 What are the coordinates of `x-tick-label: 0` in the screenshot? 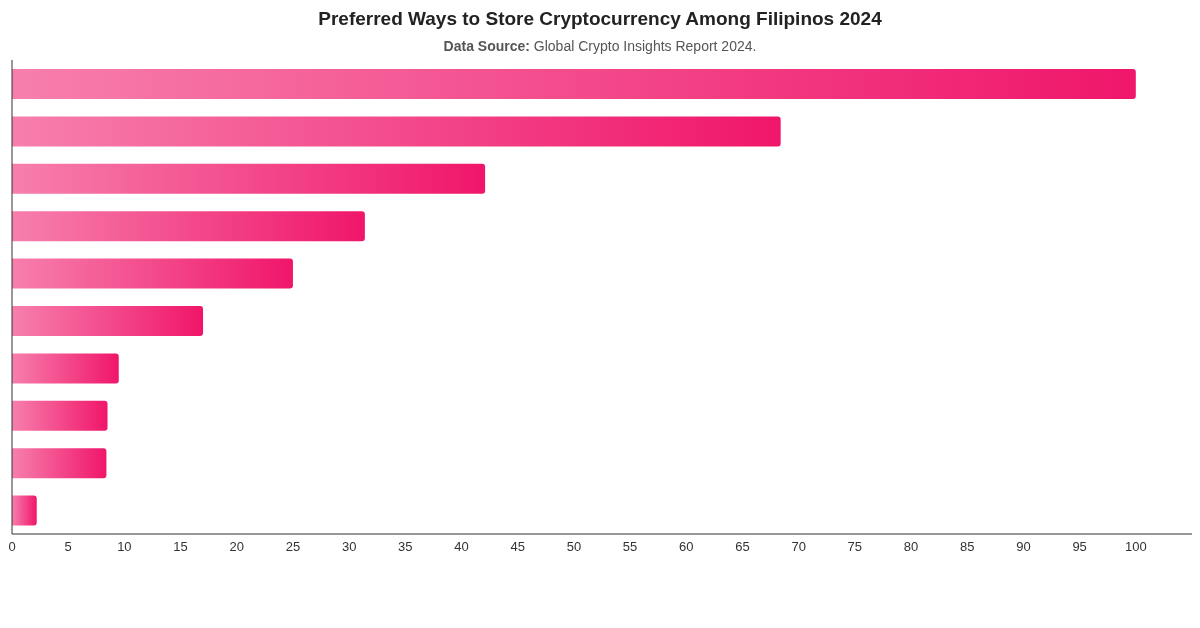 It's located at (12, 547).